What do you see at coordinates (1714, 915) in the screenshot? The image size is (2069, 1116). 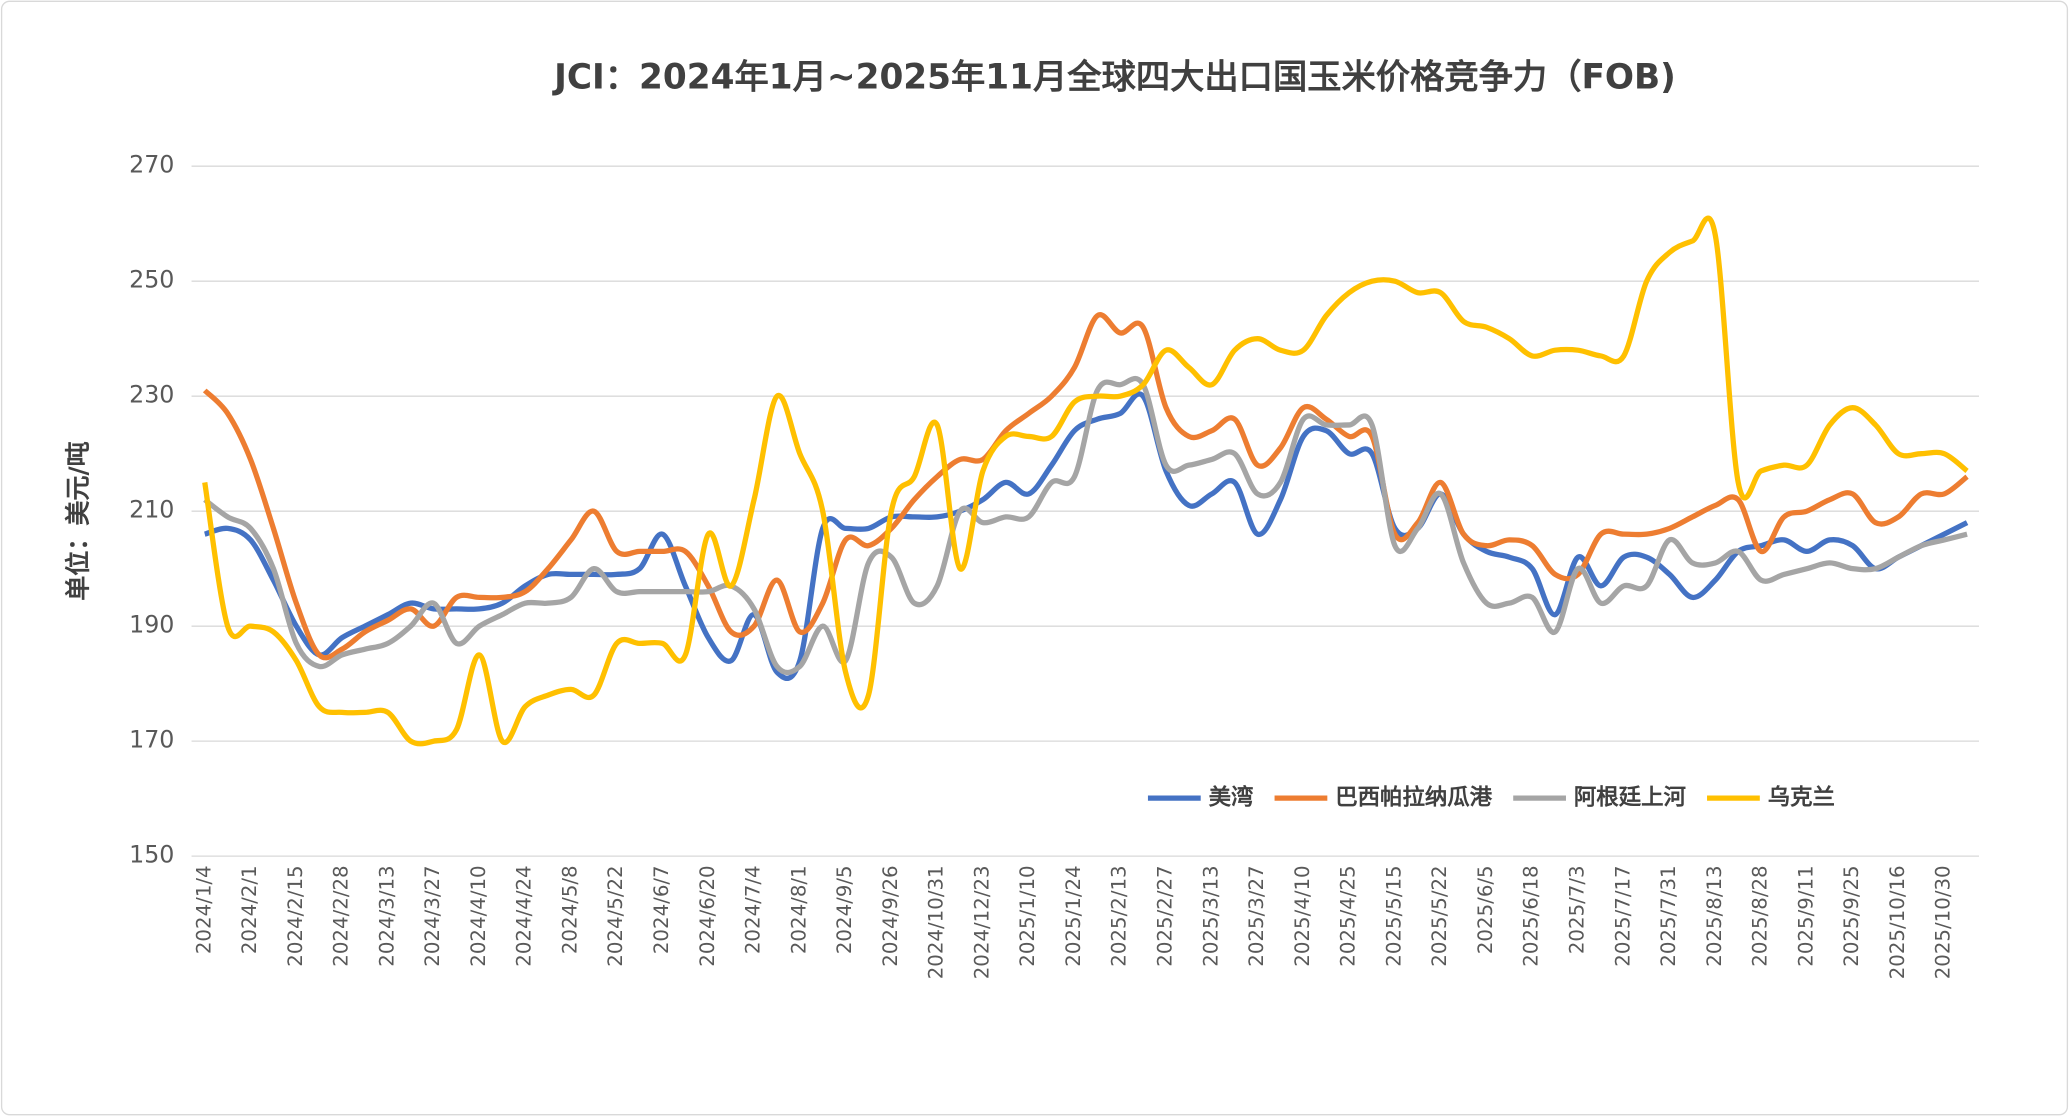 I see `x-tick-label: 2025/8/13` at bounding box center [1714, 915].